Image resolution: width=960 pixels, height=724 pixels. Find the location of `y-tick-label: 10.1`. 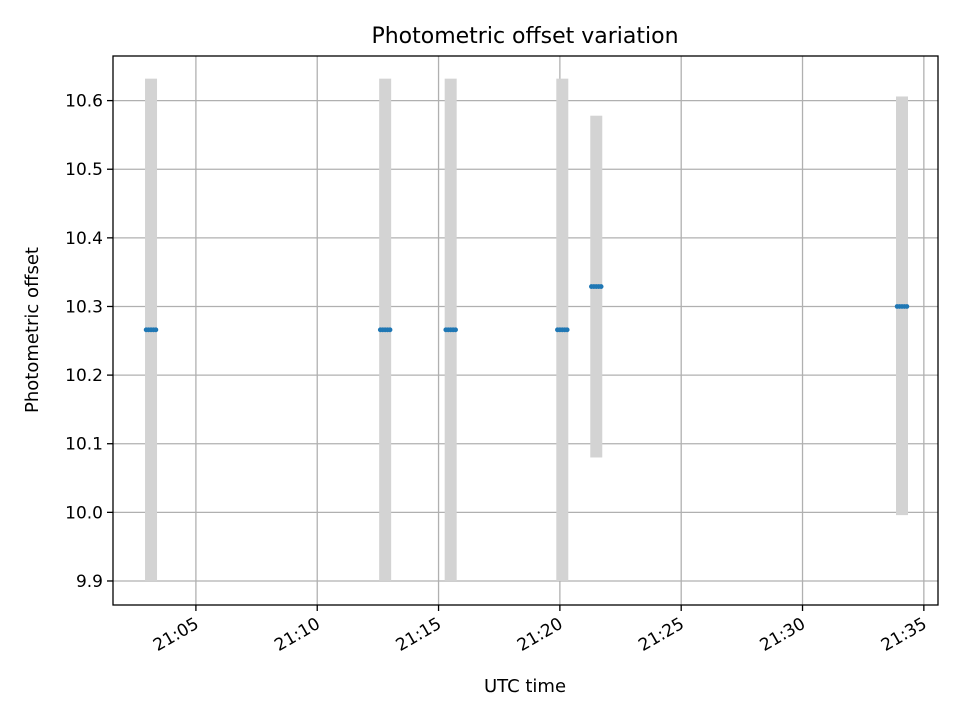

y-tick-label: 10.1 is located at coordinates (84, 445).